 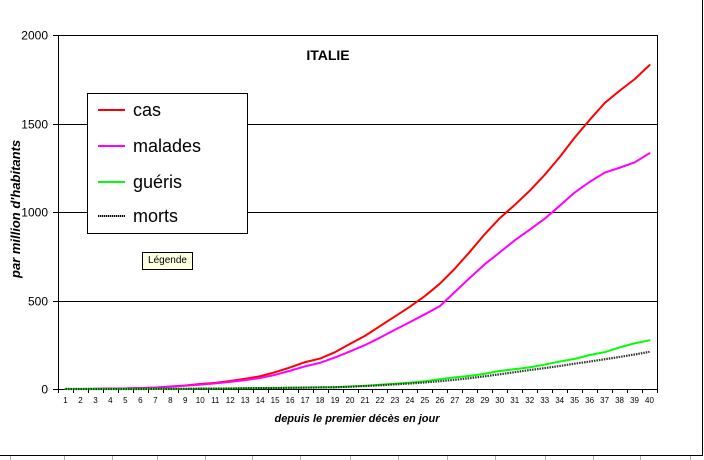 What do you see at coordinates (38, 302) in the screenshot?
I see `y-tick-label: 500` at bounding box center [38, 302].